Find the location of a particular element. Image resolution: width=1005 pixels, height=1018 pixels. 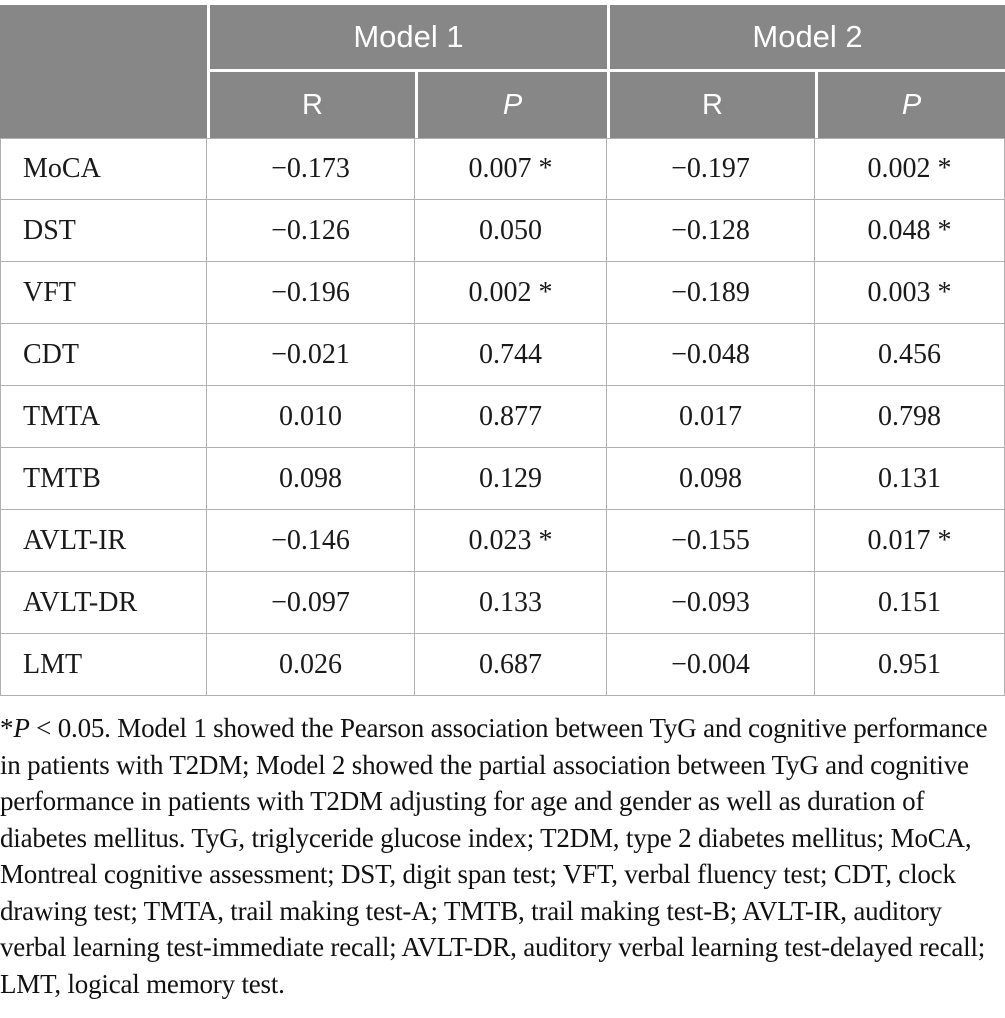

footnote-p-symbol: P is located at coordinates (21, 728).